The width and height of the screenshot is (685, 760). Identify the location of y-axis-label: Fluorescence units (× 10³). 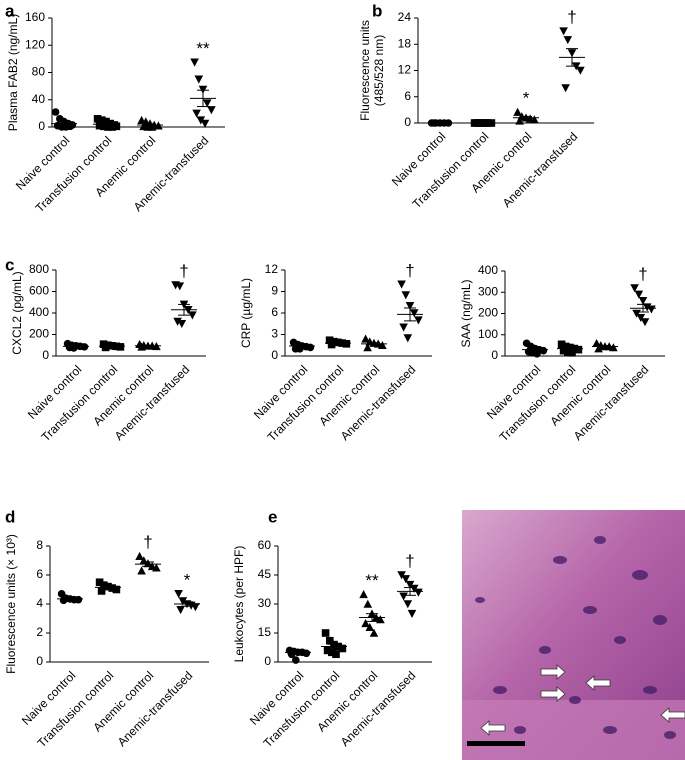
(11, 604).